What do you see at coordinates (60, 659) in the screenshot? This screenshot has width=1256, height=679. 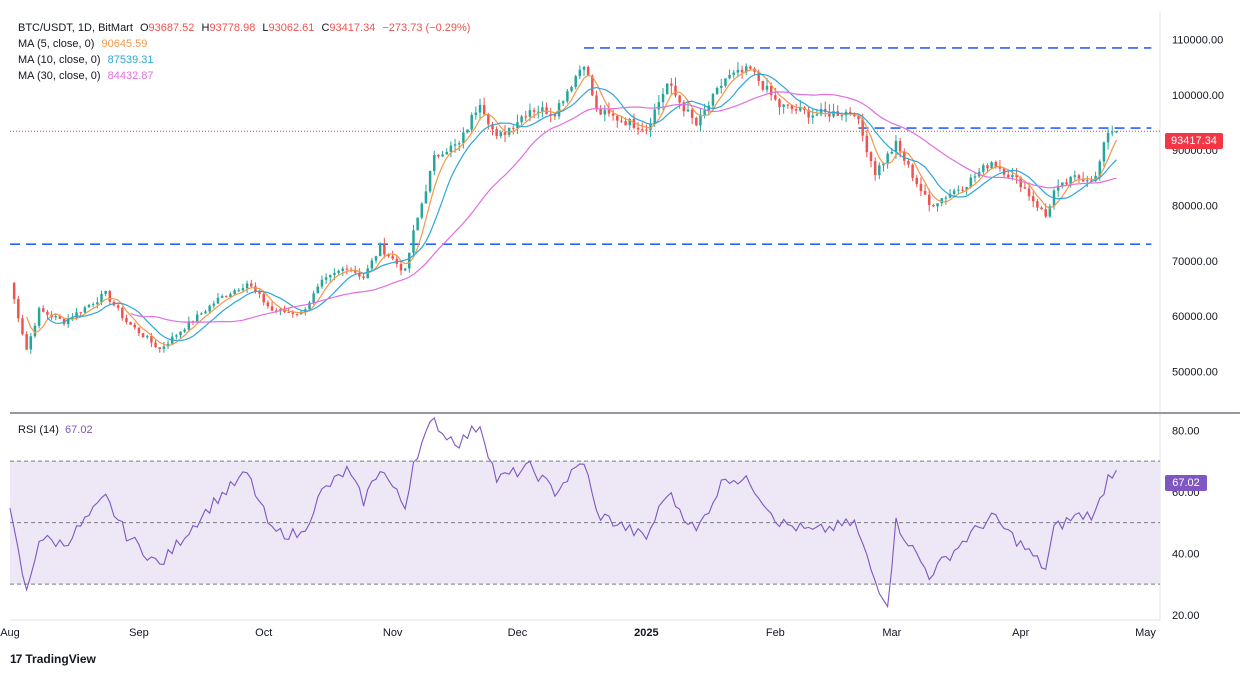 I see `brand-name: TradingView` at bounding box center [60, 659].